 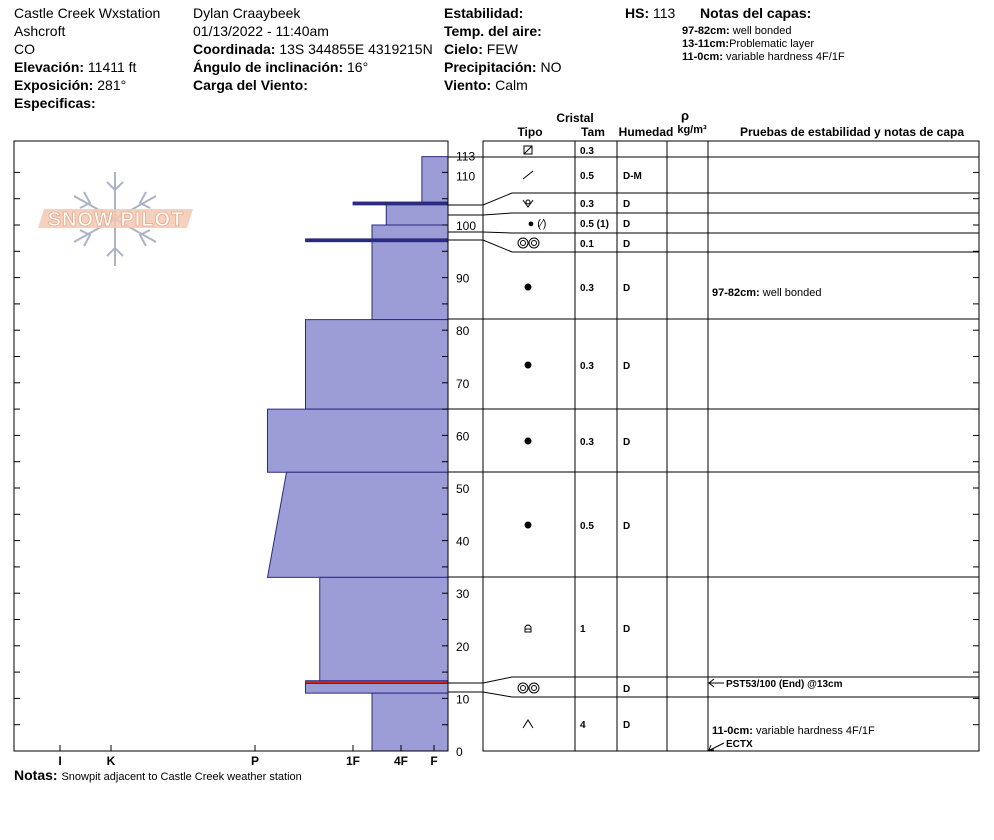 I want to click on hs-row: HS: 113, so click(x=650, y=13).